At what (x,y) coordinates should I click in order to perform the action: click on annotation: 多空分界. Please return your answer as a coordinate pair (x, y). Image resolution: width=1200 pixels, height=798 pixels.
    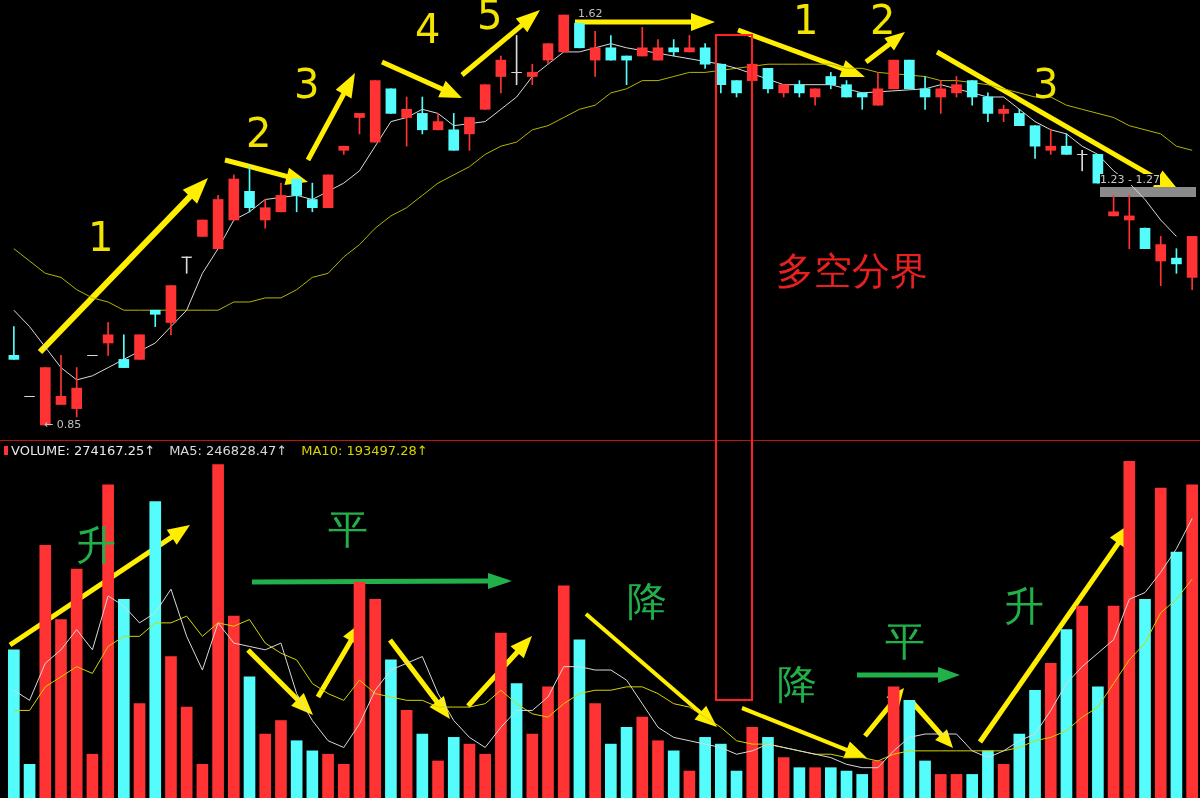
    Looking at the image, I should click on (852, 271).